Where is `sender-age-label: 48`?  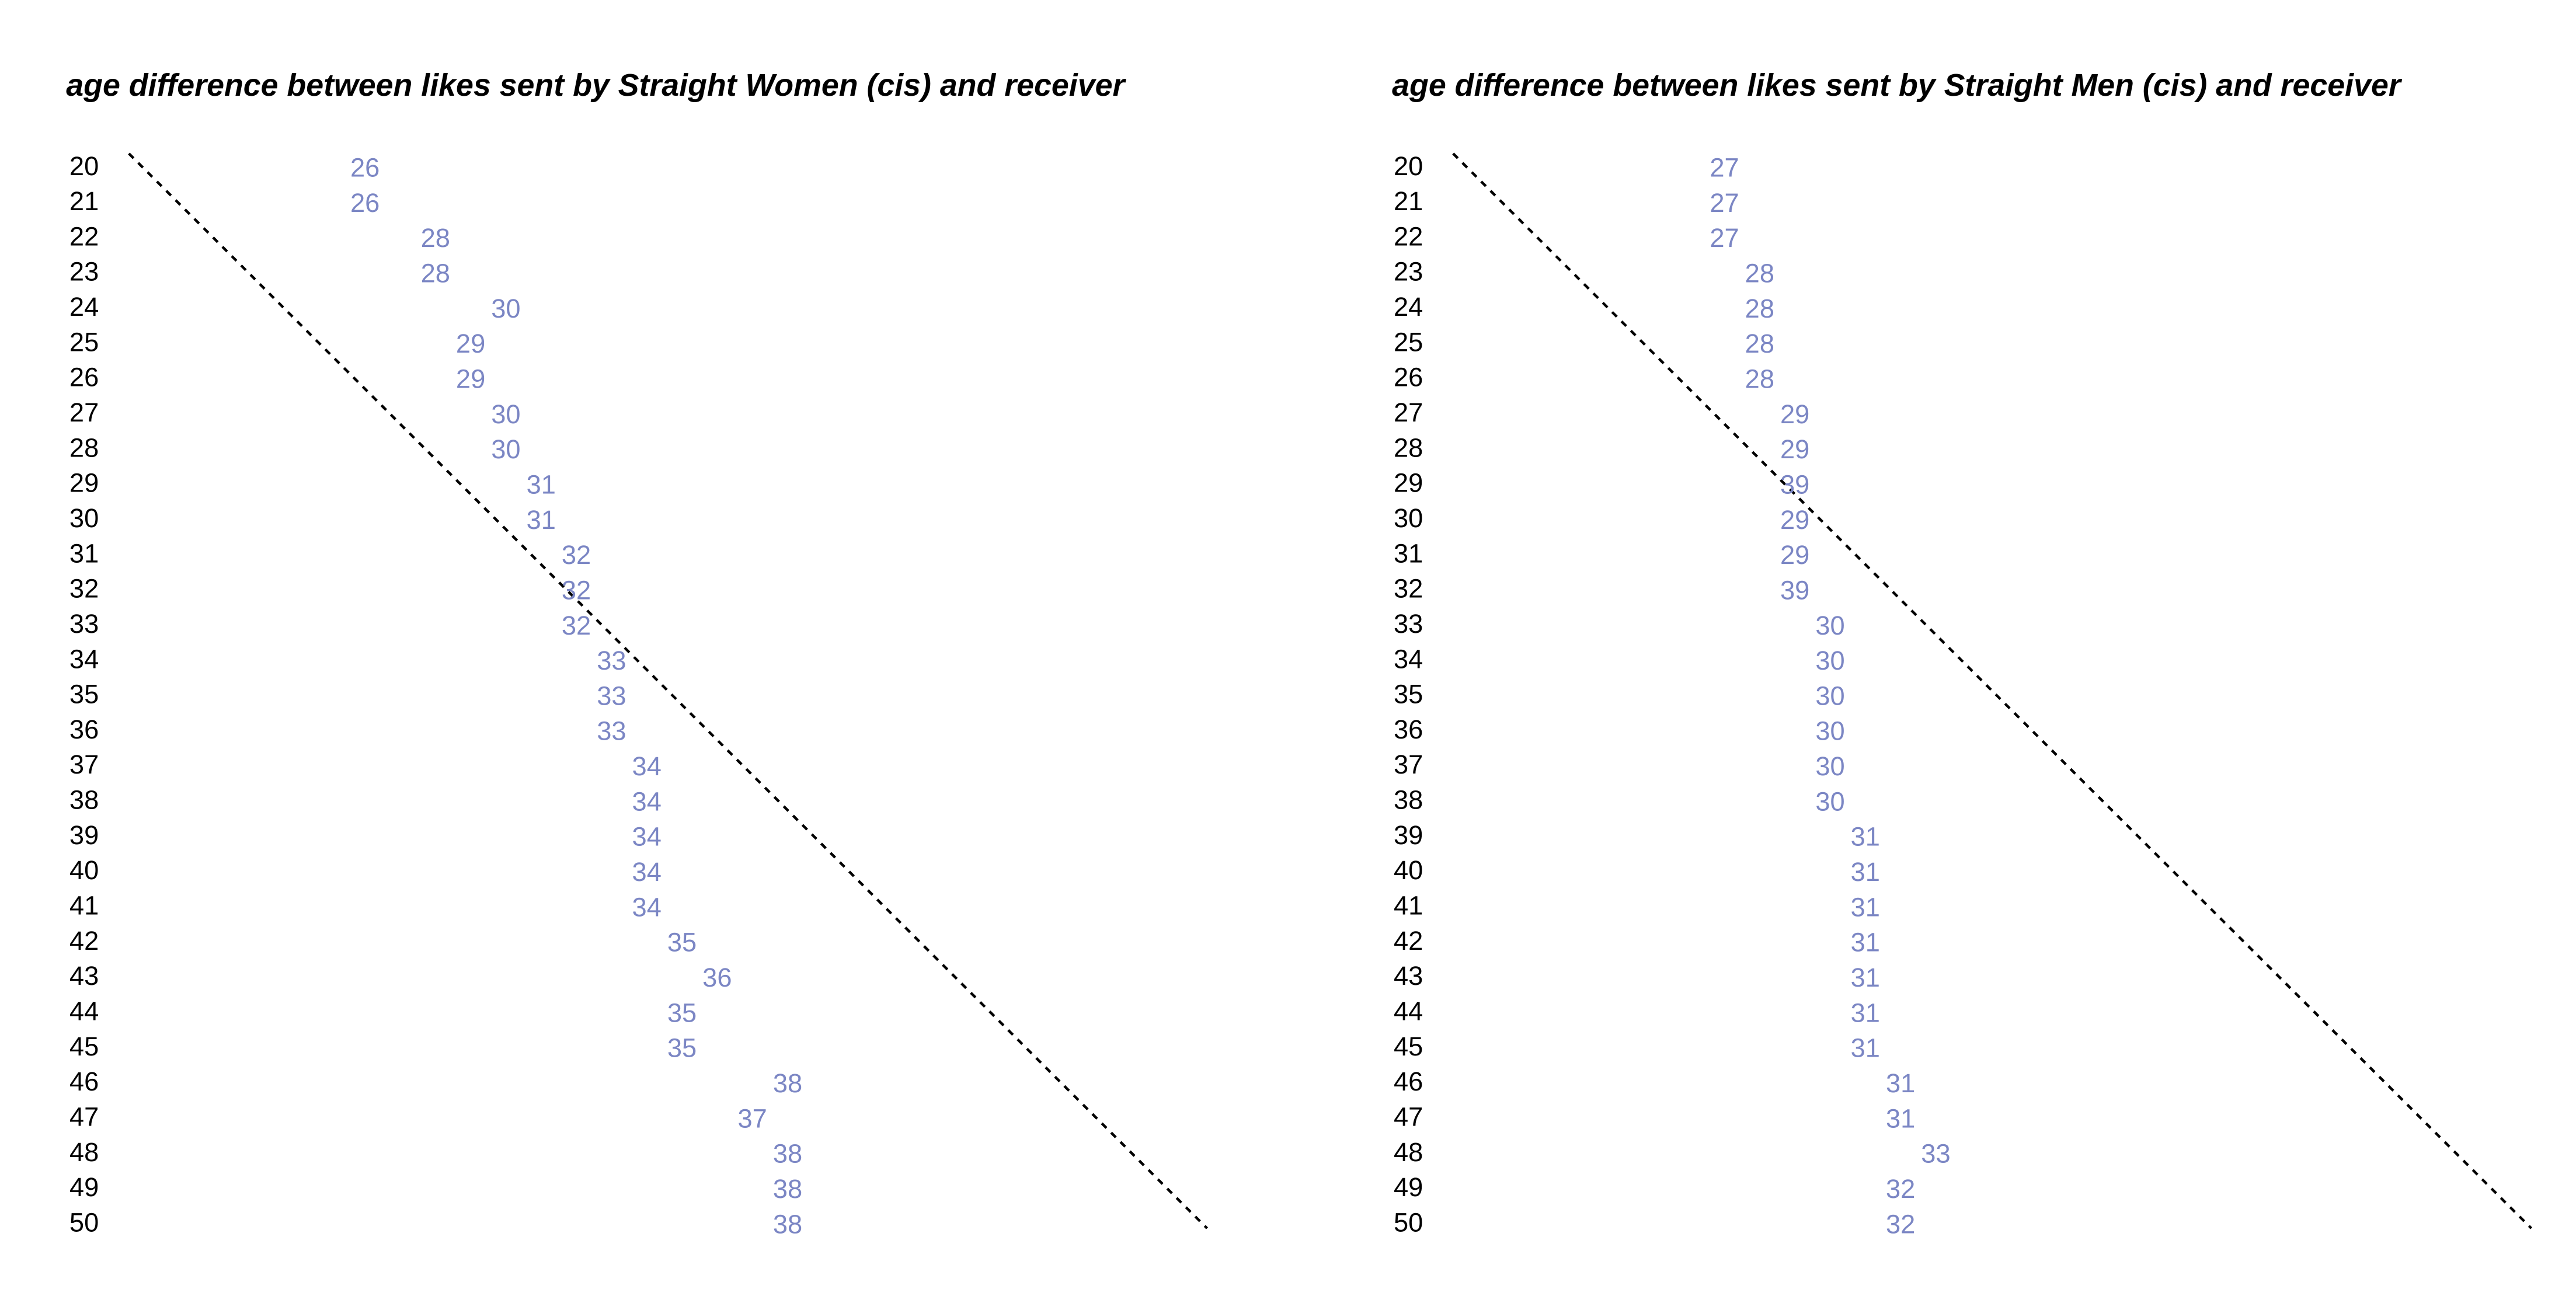 sender-age-label: 48 is located at coordinates (84, 1152).